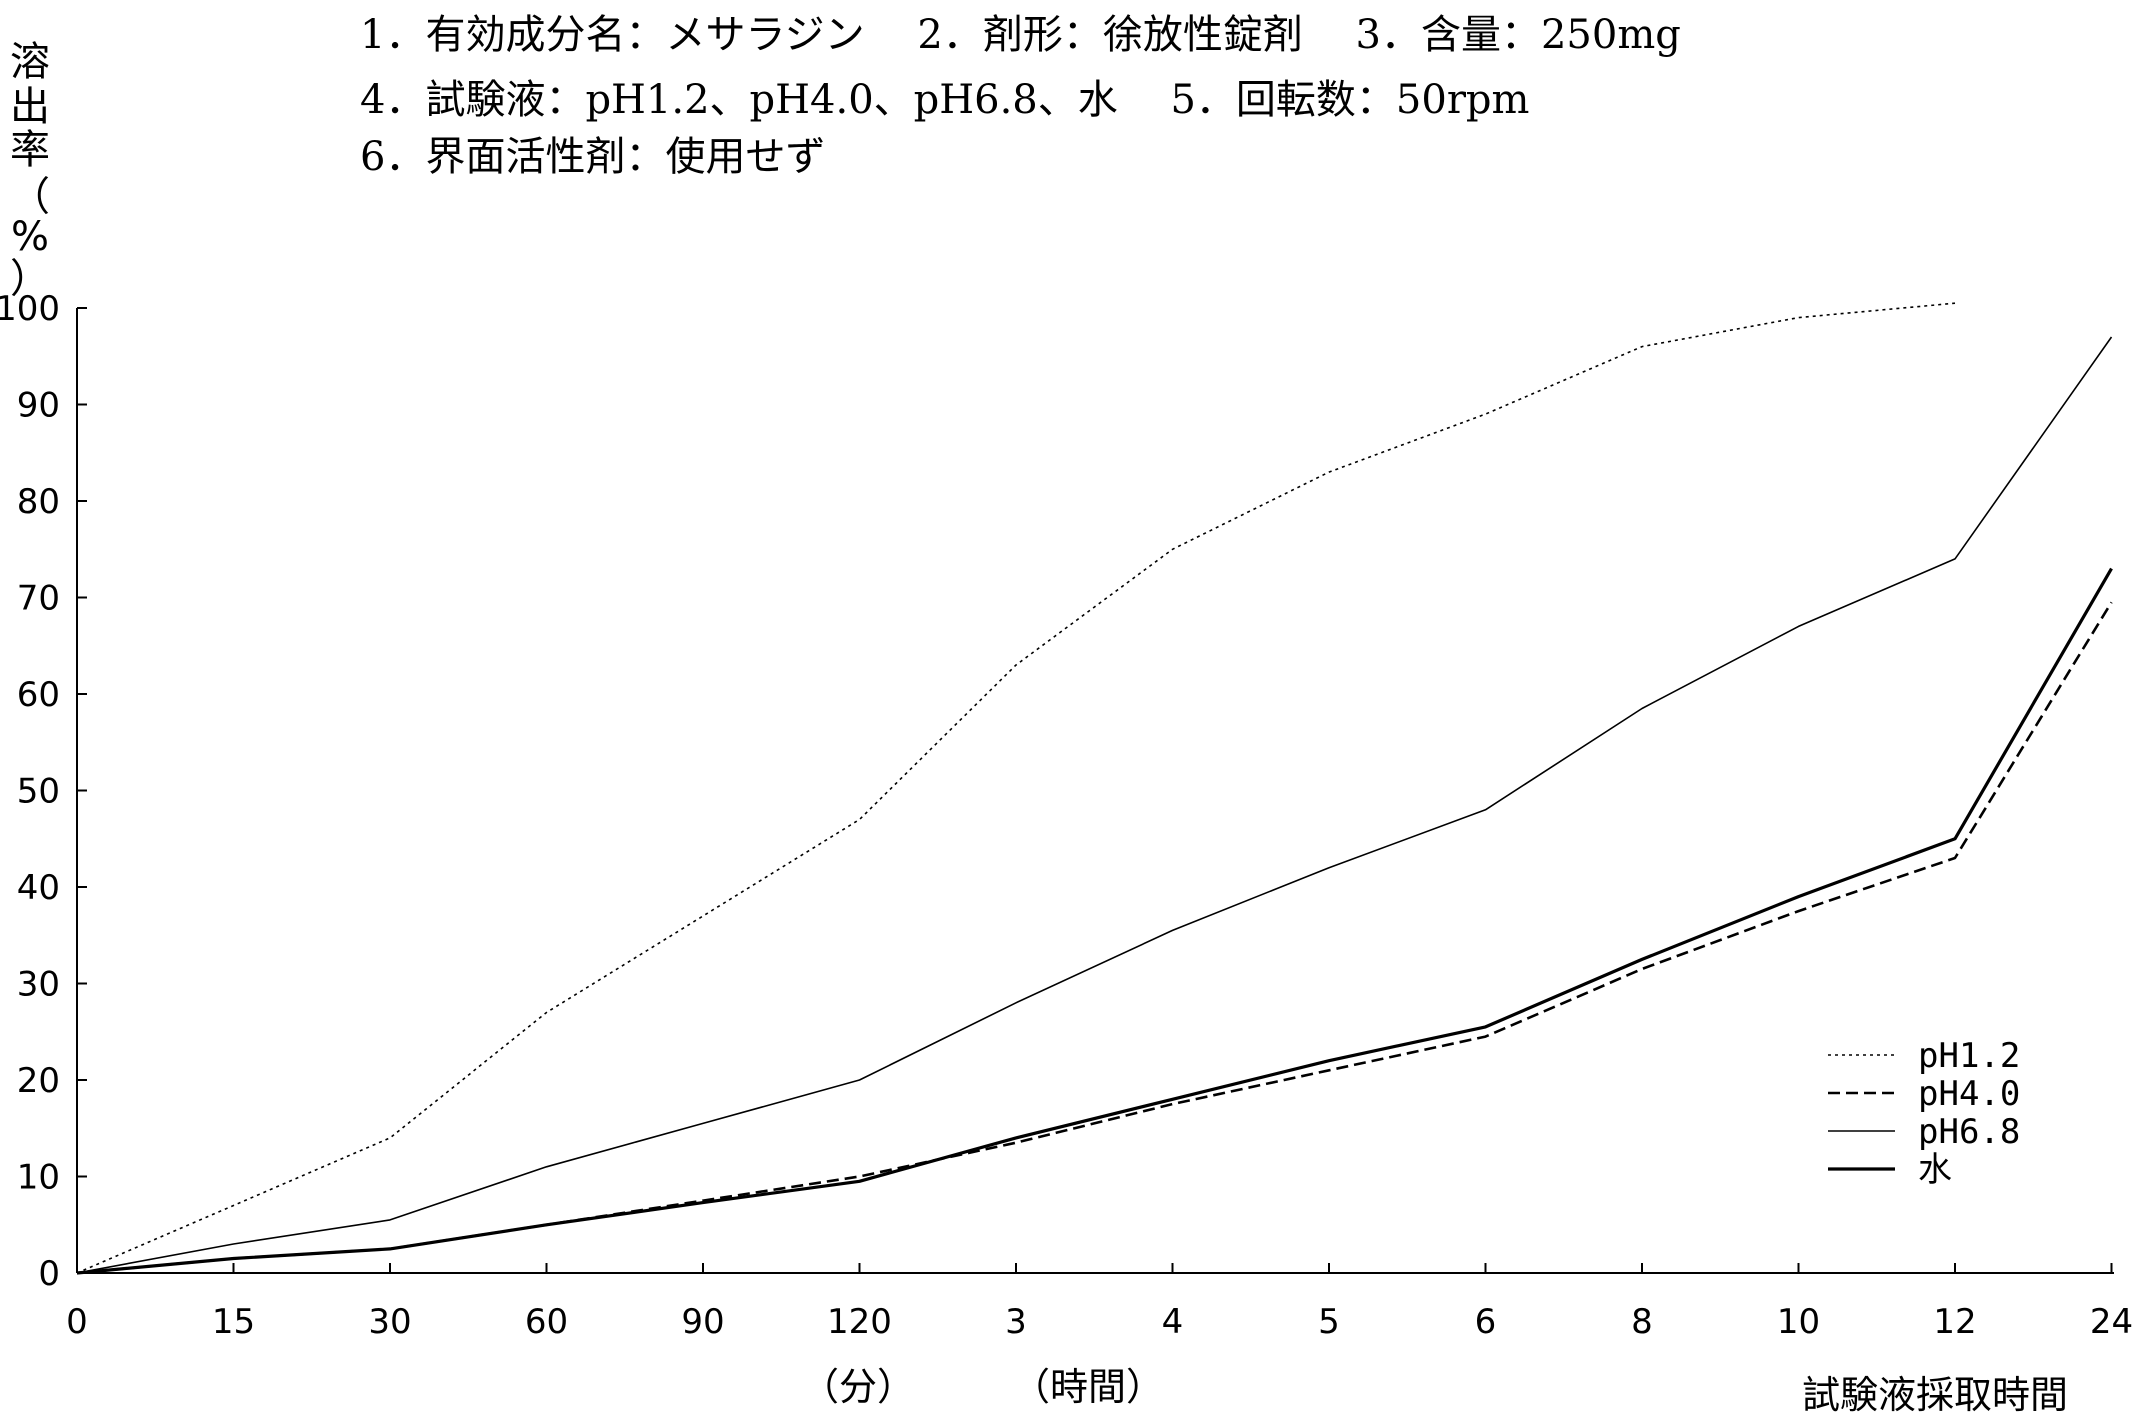 The height and width of the screenshot is (1417, 2136). I want to click on legend-label: pH4.0, so click(1969, 1094).